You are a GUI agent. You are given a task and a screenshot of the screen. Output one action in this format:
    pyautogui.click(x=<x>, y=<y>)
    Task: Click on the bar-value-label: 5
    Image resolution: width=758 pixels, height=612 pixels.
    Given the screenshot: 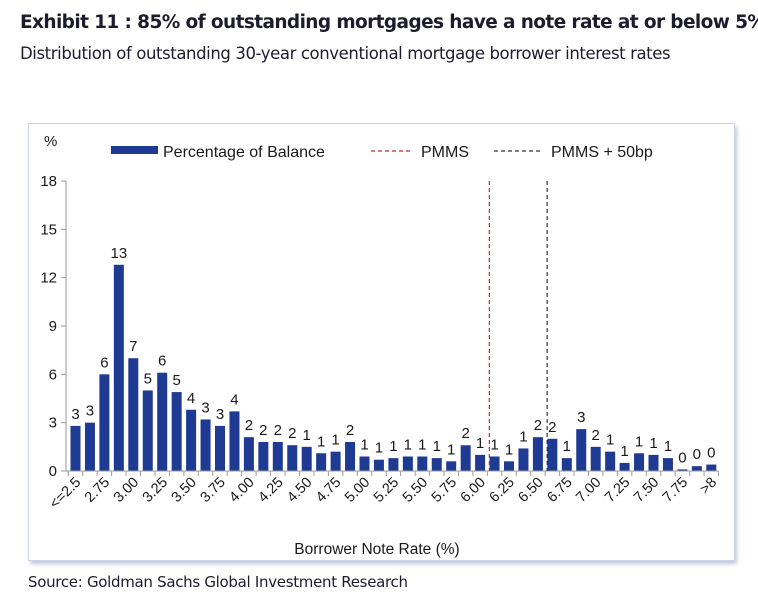 What is the action you would take?
    pyautogui.click(x=148, y=378)
    